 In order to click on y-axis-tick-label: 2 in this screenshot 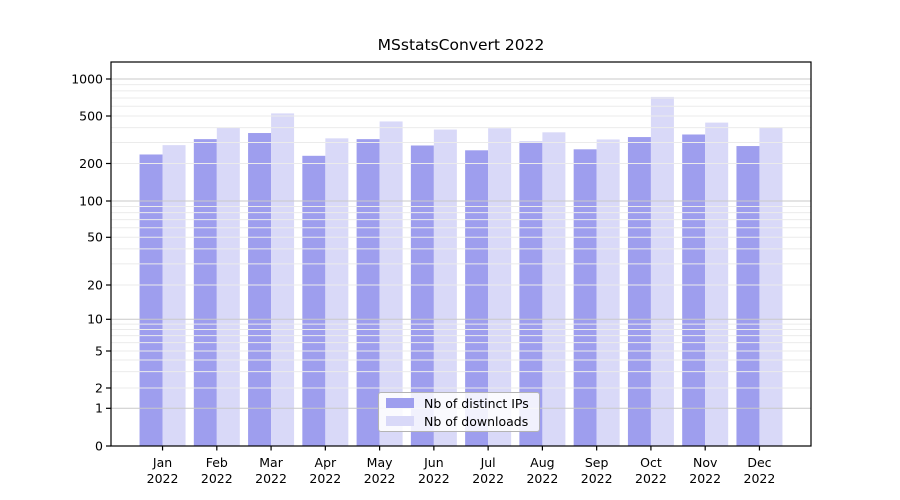, I will do `click(99, 387)`.